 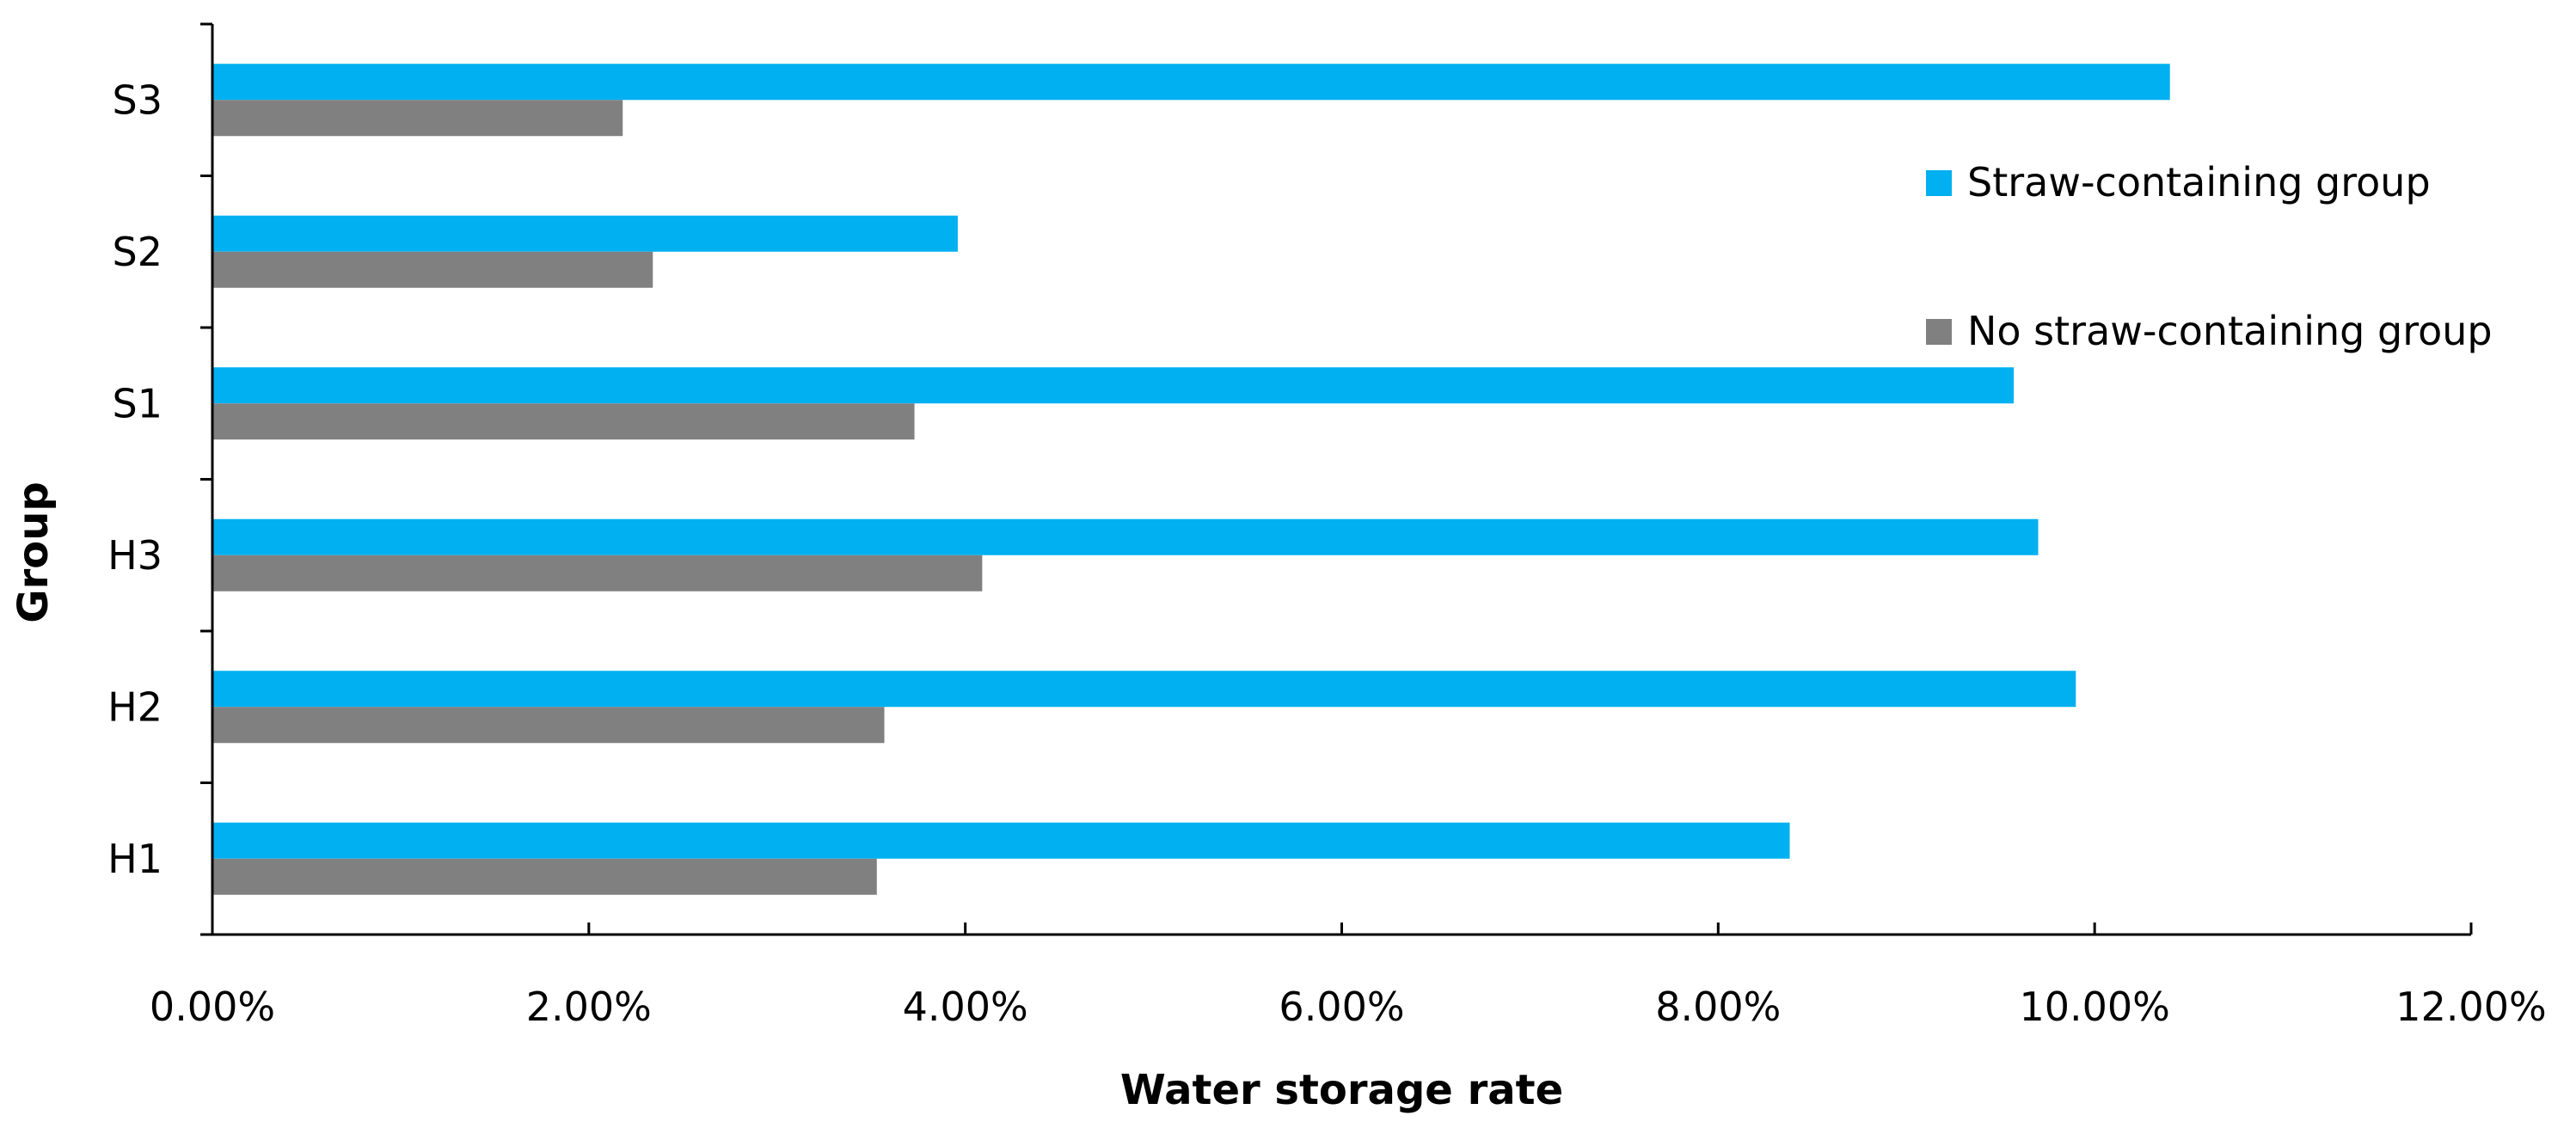 What do you see at coordinates (1191, 82) in the screenshot?
I see `bar-s3-straw` at bounding box center [1191, 82].